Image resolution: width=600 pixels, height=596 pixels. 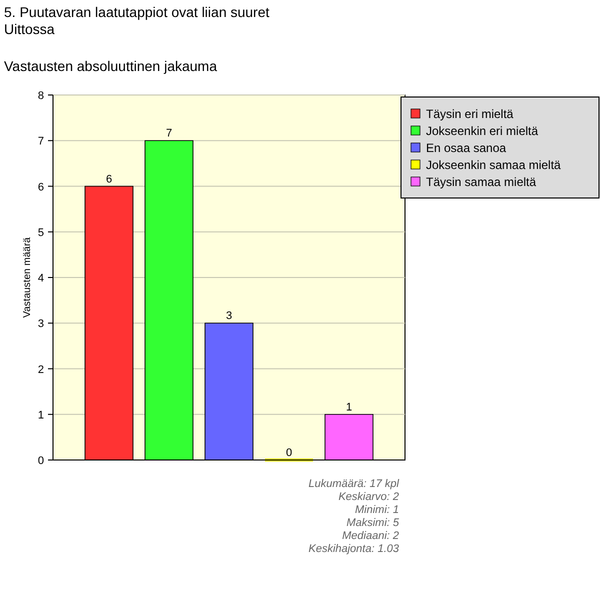 I want to click on y-tick-label: 3, so click(x=41, y=324).